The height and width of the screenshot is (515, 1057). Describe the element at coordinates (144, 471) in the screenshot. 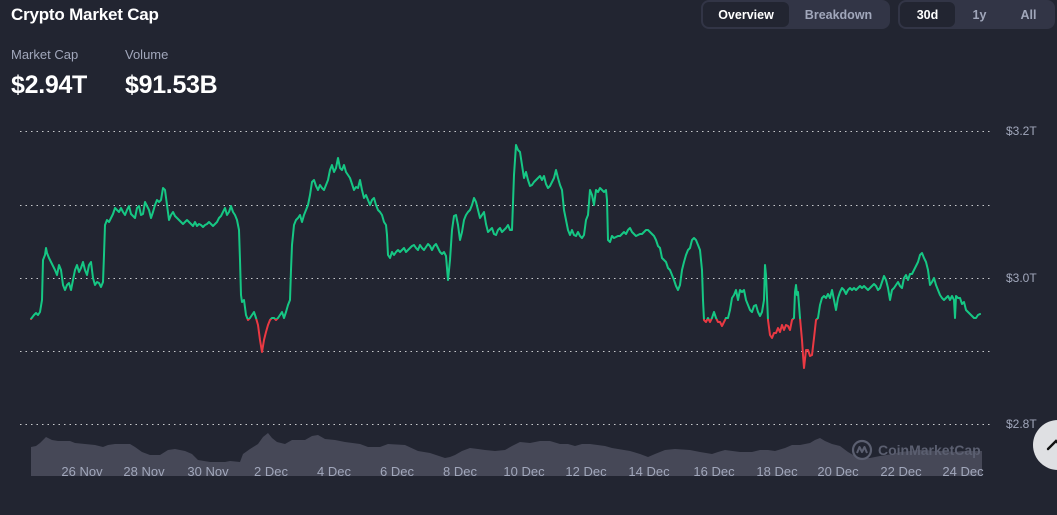

I see `x-tick: 28 Nov` at that location.